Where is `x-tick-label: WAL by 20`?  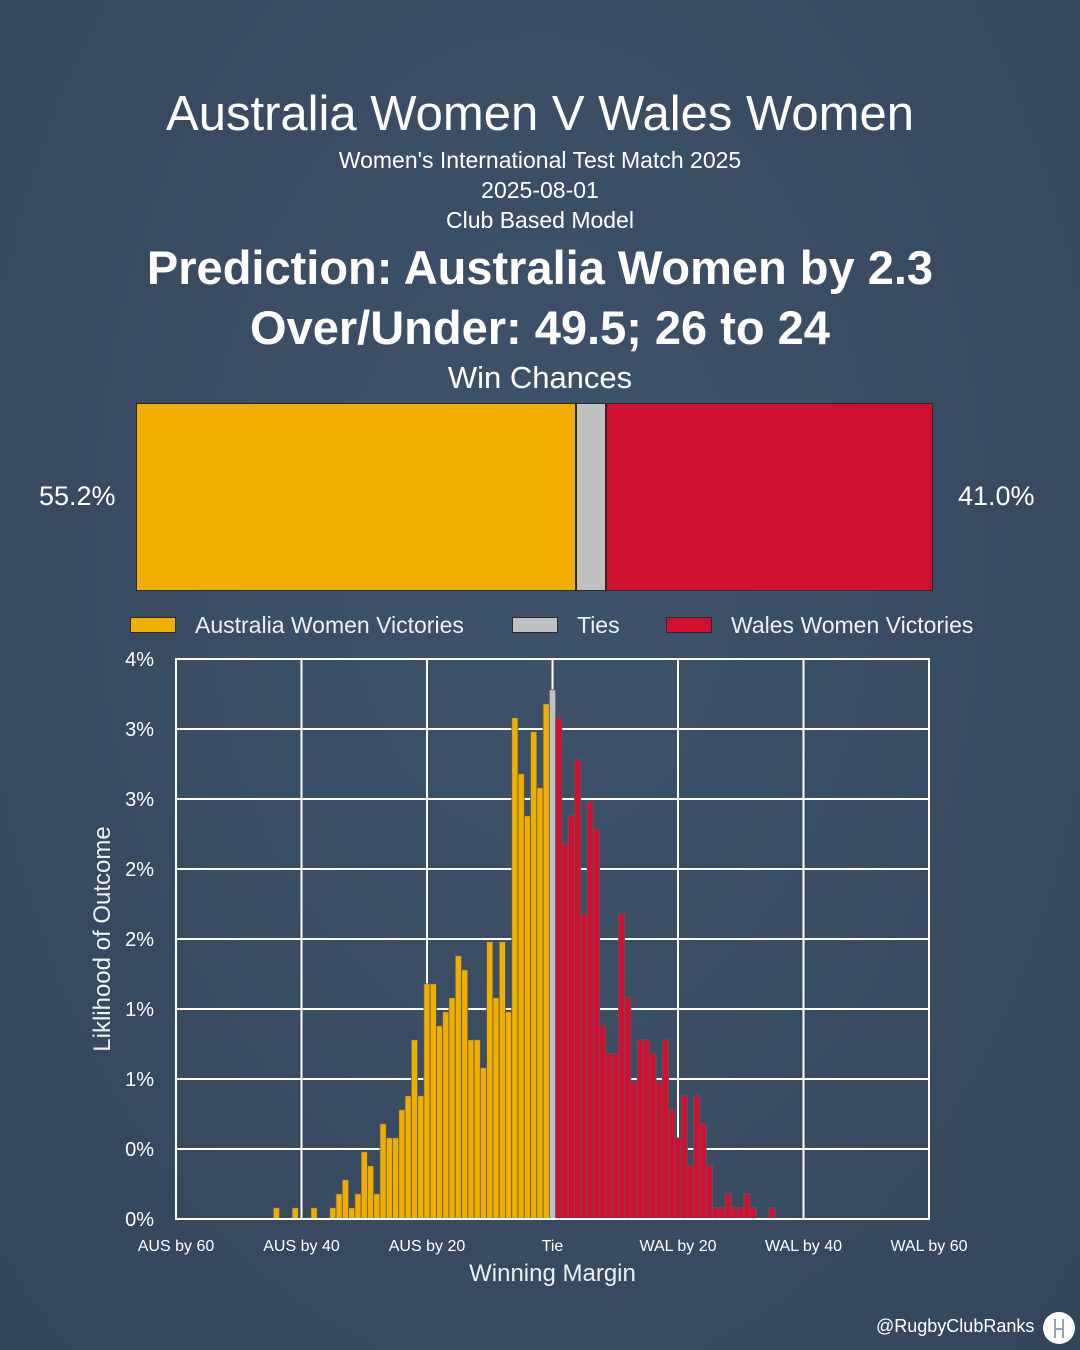 x-tick-label: WAL by 20 is located at coordinates (677, 1246).